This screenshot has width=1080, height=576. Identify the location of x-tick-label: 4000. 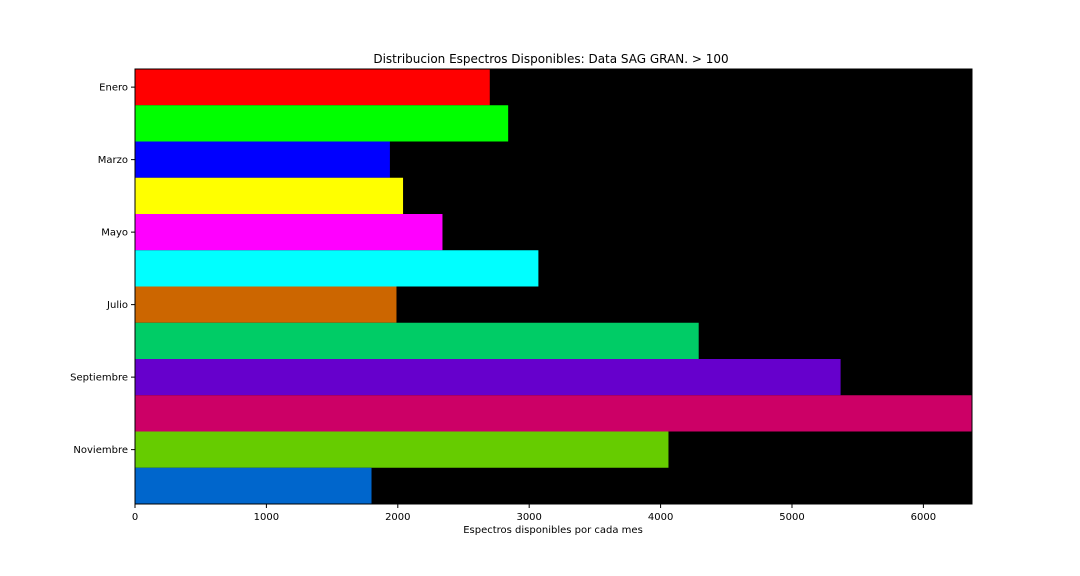
(660, 517).